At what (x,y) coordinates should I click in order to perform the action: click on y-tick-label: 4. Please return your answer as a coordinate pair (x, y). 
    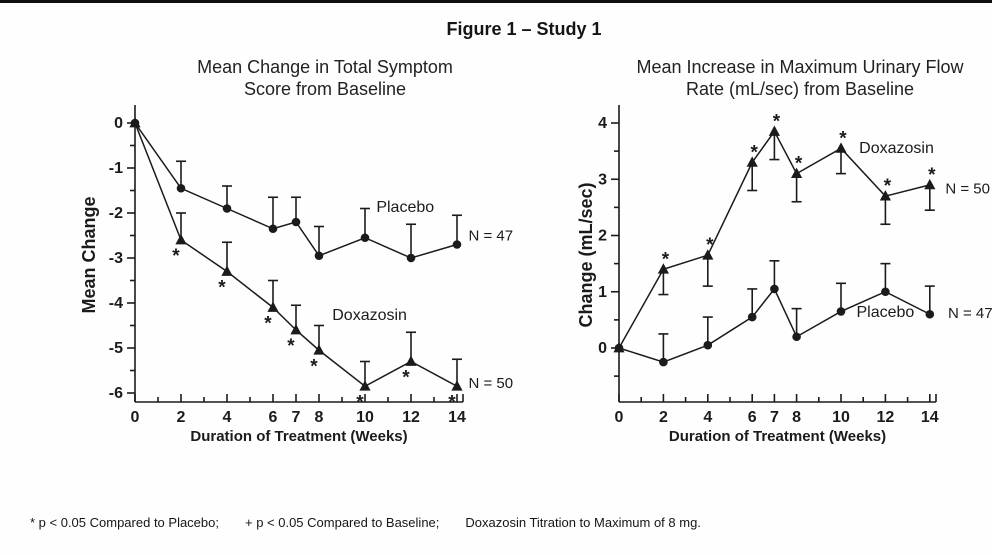
    Looking at the image, I should click on (602, 123).